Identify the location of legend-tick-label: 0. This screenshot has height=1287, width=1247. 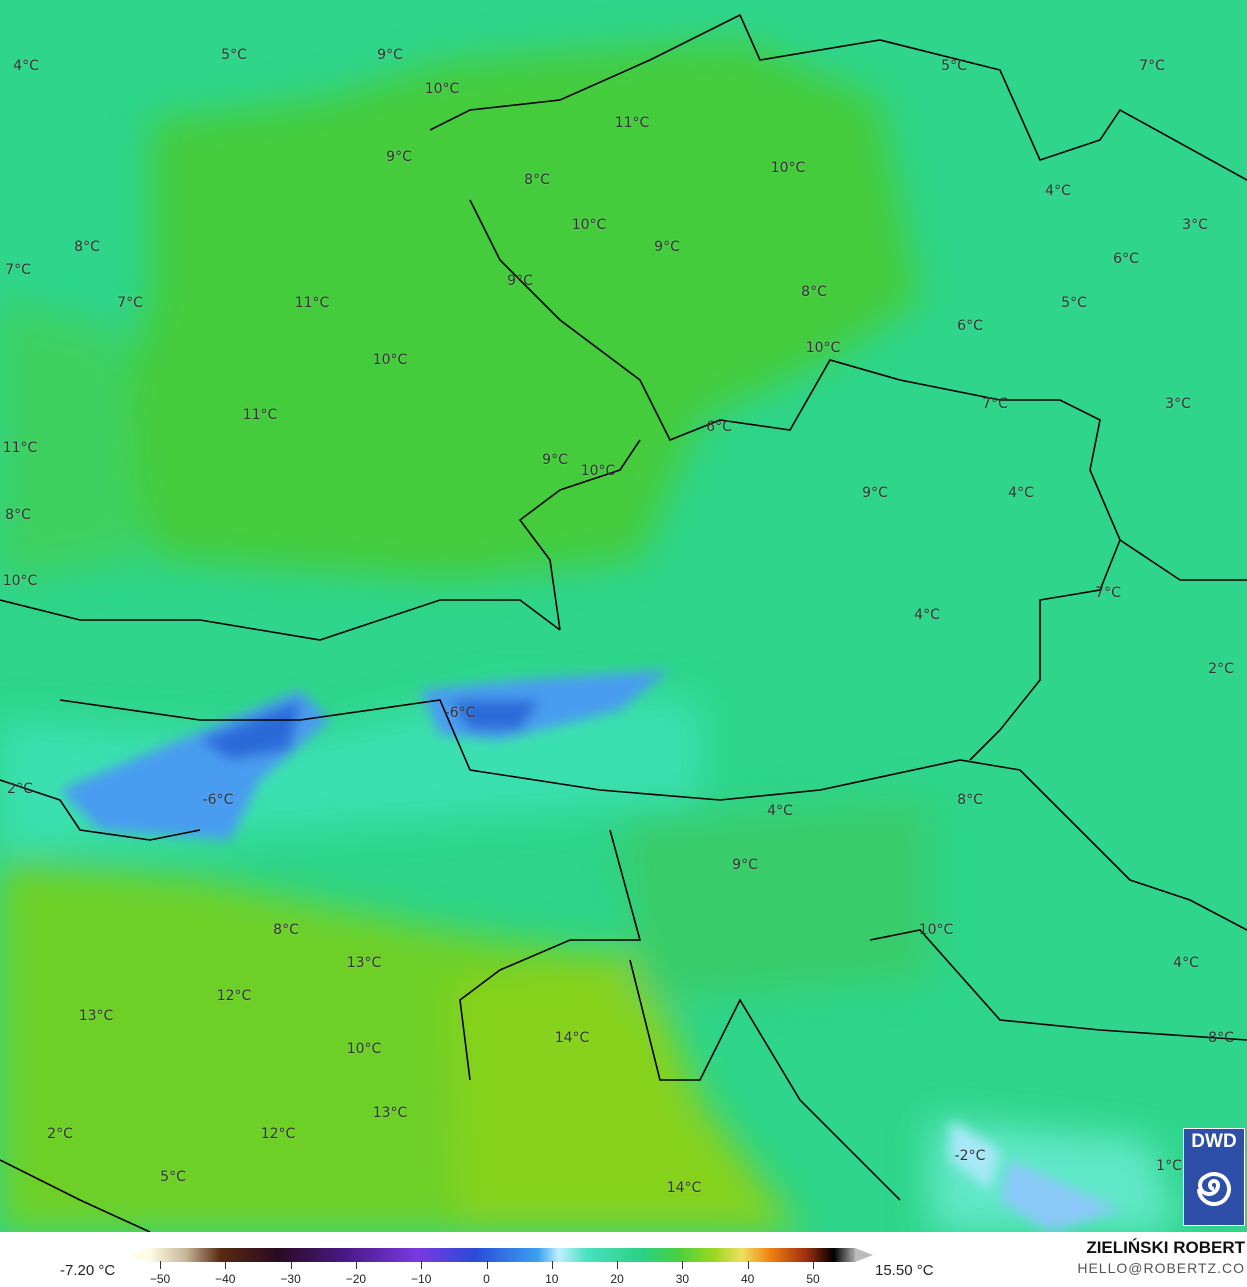
(486, 1279).